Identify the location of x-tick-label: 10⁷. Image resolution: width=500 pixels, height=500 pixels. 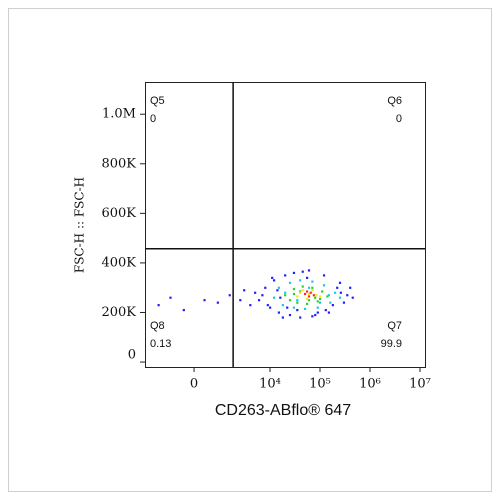
(420, 384).